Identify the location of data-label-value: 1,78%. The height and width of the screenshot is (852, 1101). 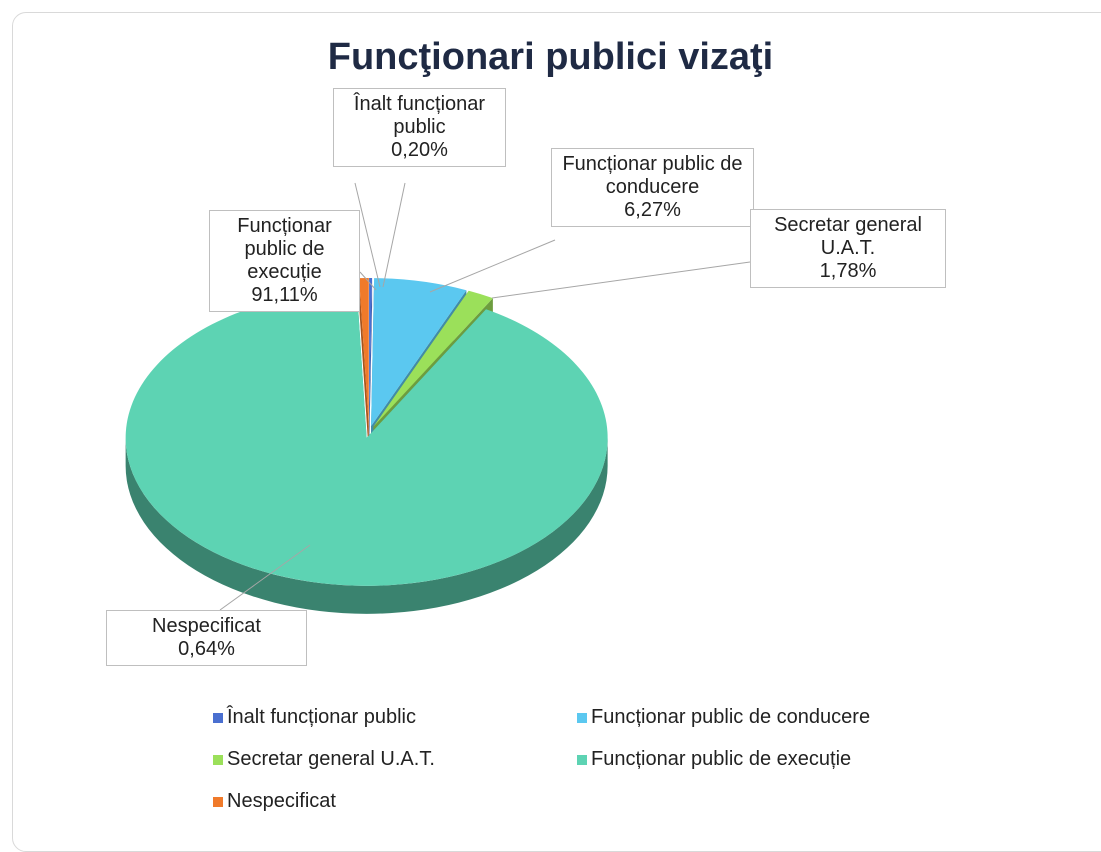
(848, 271).